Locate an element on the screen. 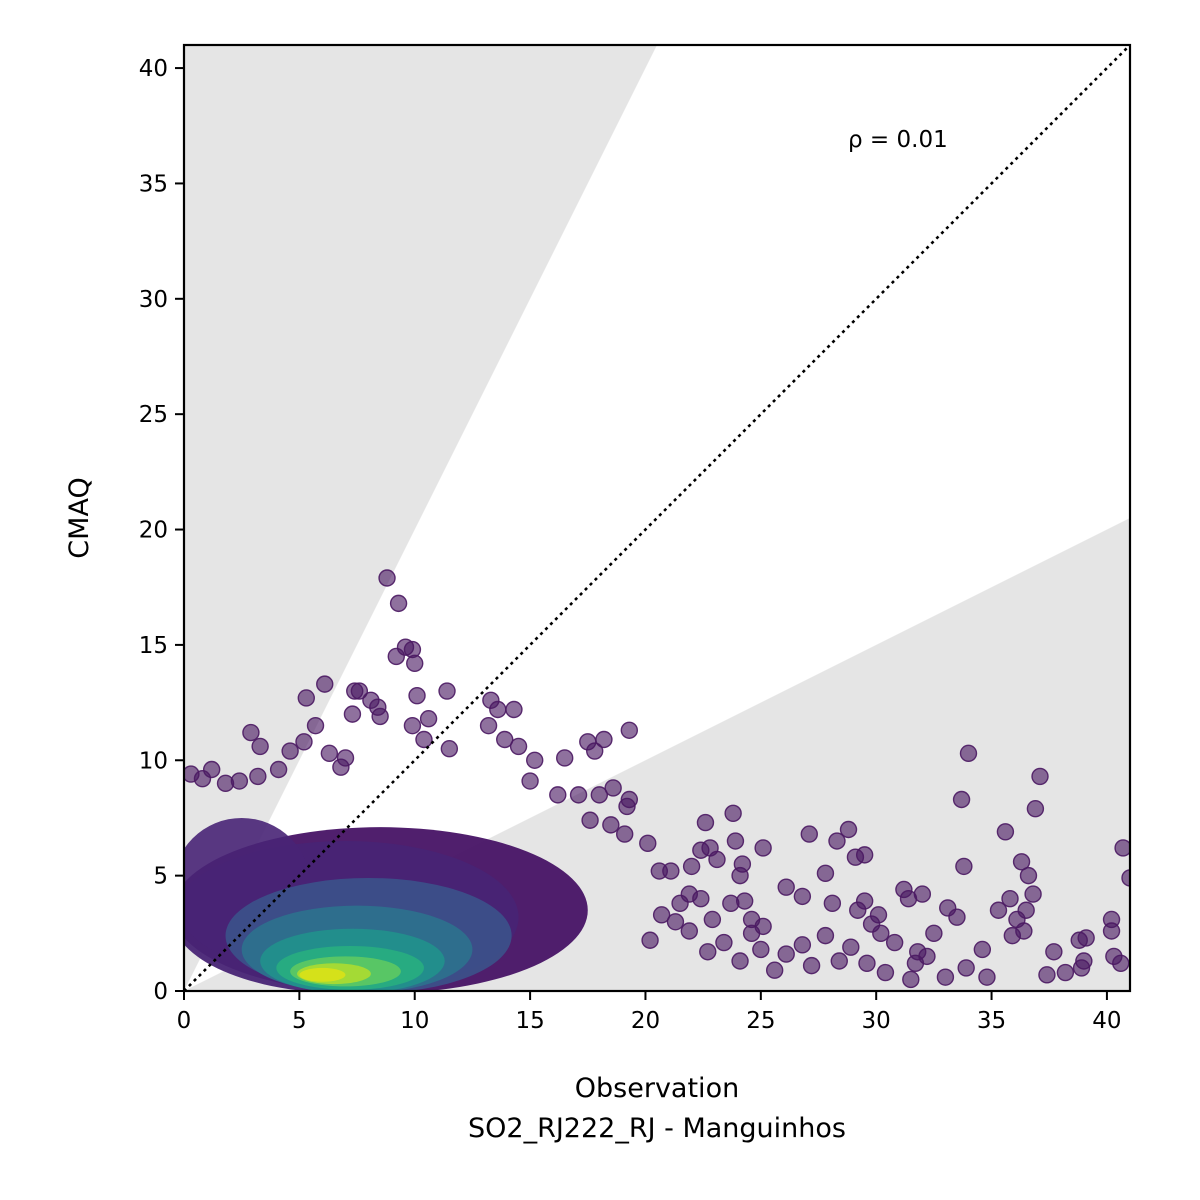 This screenshot has height=1200, width=1200. y-tick-label: 0 is located at coordinates (160, 992).